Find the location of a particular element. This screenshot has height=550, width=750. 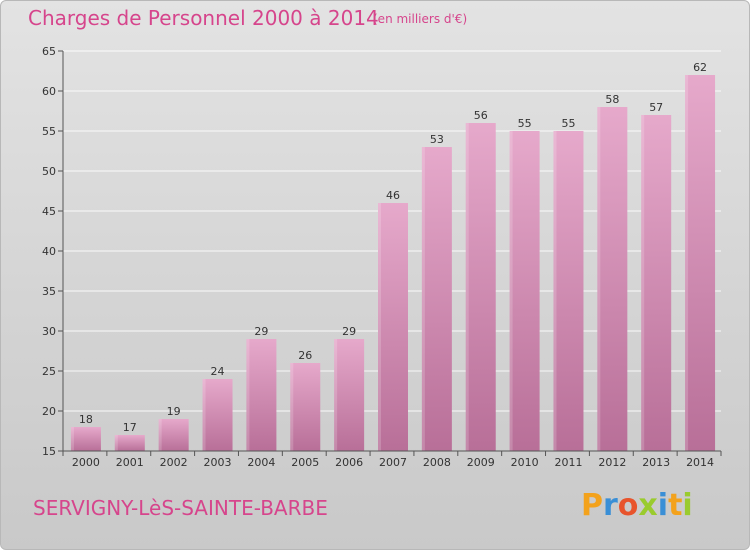

bar-2004 is located at coordinates (261, 395).